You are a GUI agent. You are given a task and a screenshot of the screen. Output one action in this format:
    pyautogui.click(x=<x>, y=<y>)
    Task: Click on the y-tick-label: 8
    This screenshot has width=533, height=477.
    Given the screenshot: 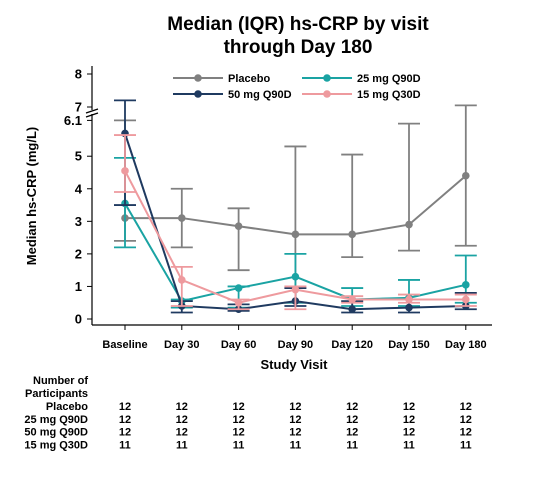 What is the action you would take?
    pyautogui.click(x=78, y=74)
    